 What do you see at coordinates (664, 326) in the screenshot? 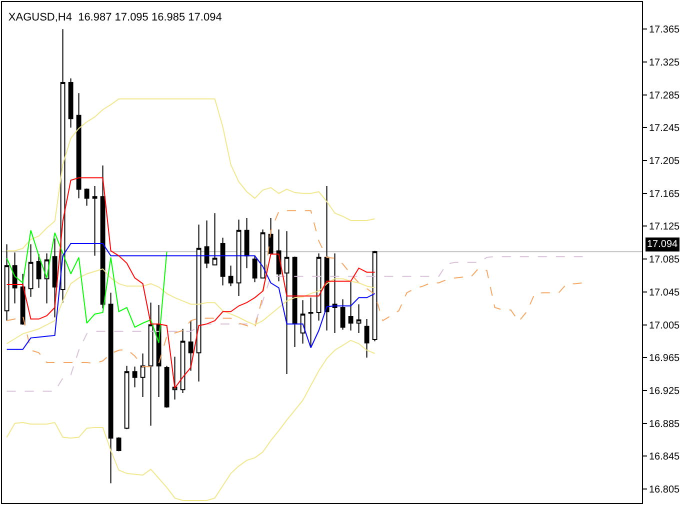
I see `y-tick-label: 17.005` at bounding box center [664, 326].